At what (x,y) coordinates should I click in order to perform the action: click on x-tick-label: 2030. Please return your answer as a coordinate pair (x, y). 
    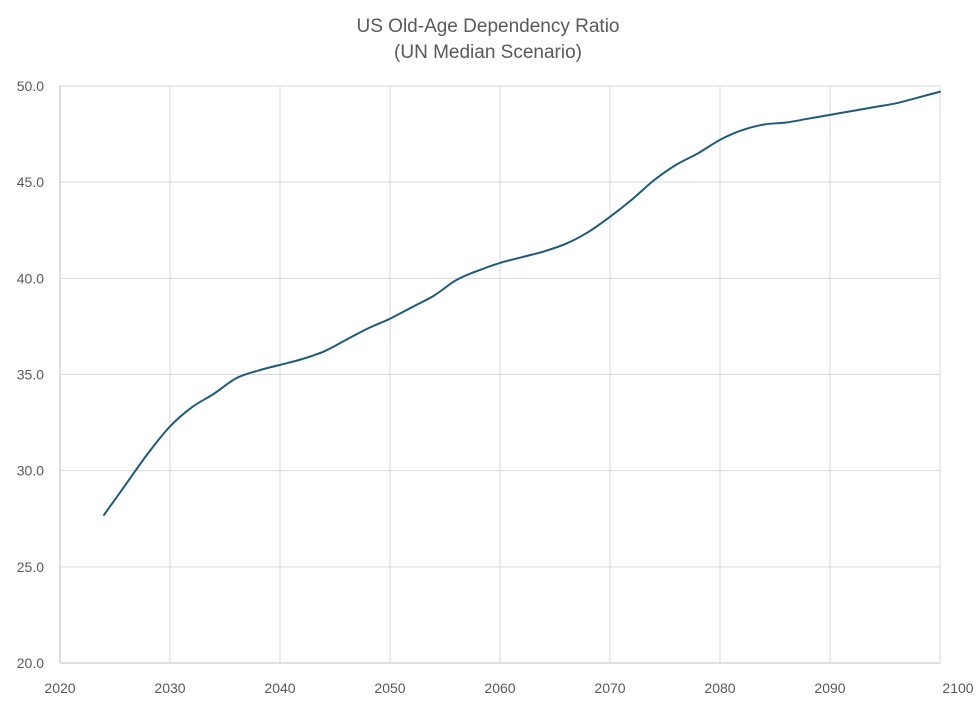
    Looking at the image, I should click on (169, 688).